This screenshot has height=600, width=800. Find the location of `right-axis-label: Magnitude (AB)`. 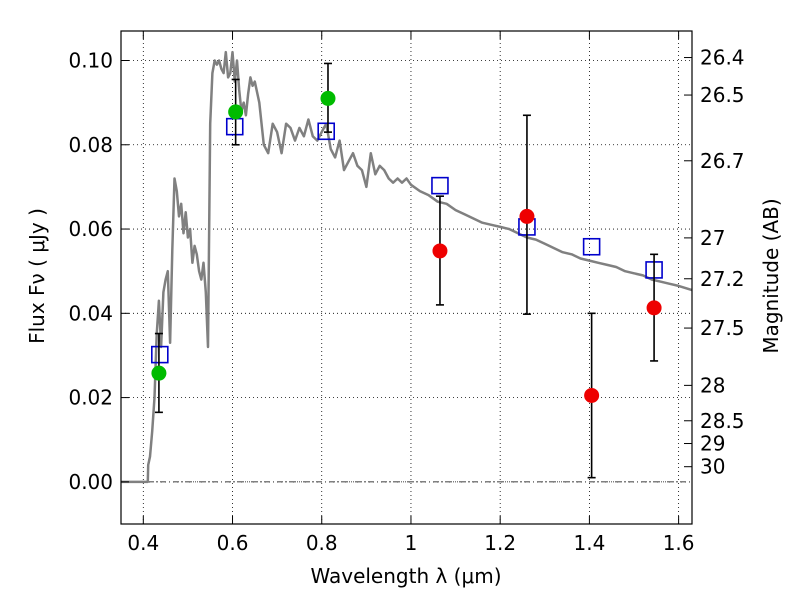

right-axis-label: Magnitude (AB) is located at coordinates (771, 275).